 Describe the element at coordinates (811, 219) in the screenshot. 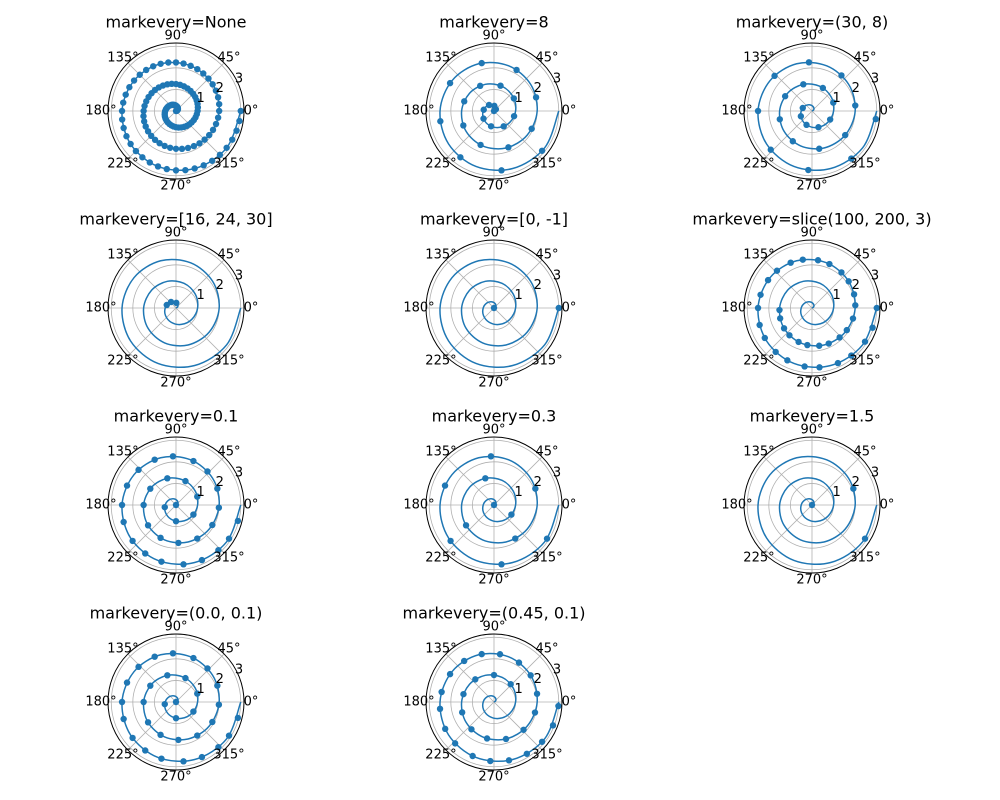

I see `chart-title: markevery=slice(100, 200, 3)` at that location.